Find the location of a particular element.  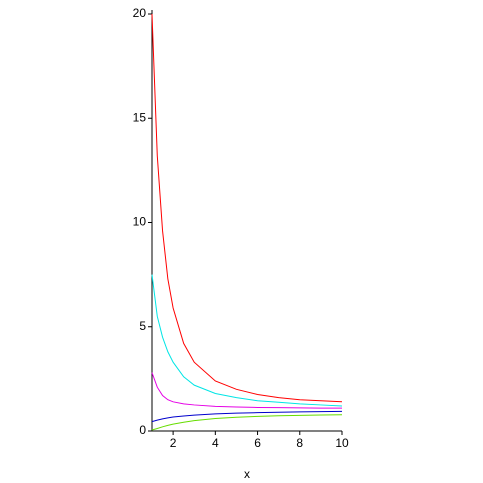

x-tick-label: 8 is located at coordinates (299, 443).